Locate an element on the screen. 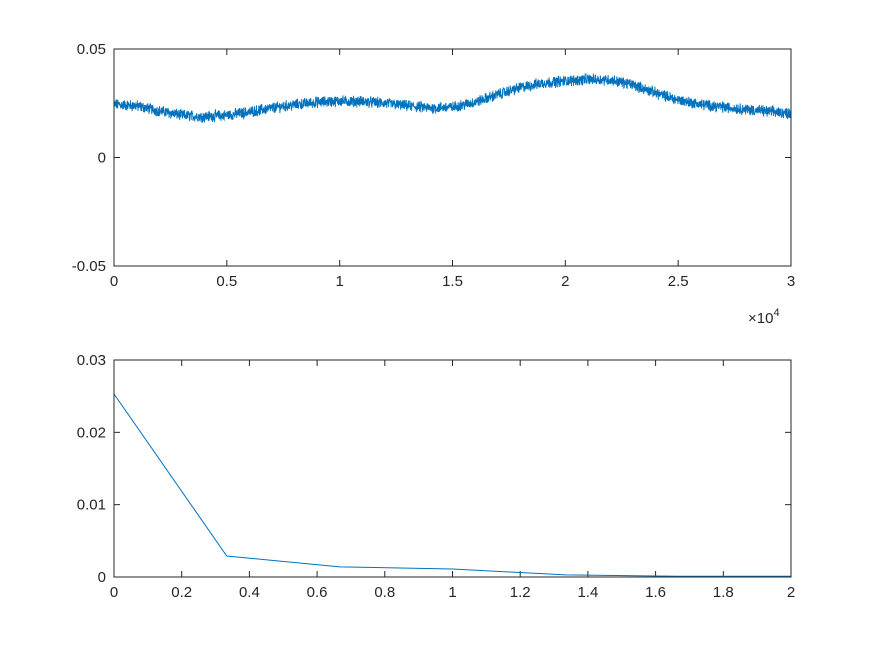 This screenshot has width=875, height=656. x-axis-exponent-label: ×10⁴ is located at coordinates (764, 317).